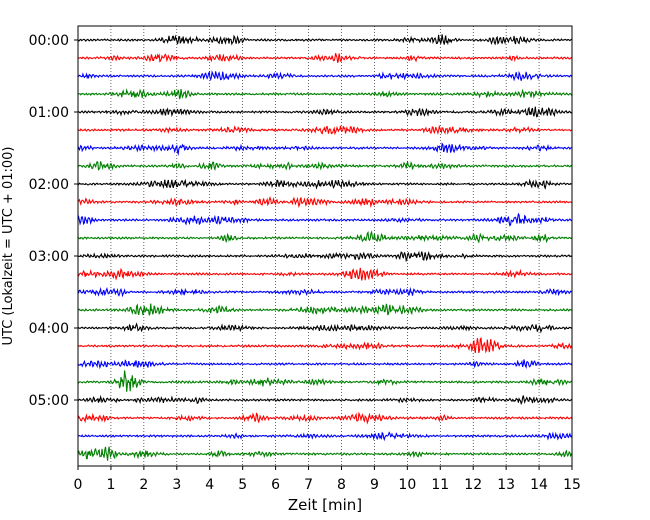  What do you see at coordinates (440, 485) in the screenshot?
I see `x-tick-label: 11` at bounding box center [440, 485].